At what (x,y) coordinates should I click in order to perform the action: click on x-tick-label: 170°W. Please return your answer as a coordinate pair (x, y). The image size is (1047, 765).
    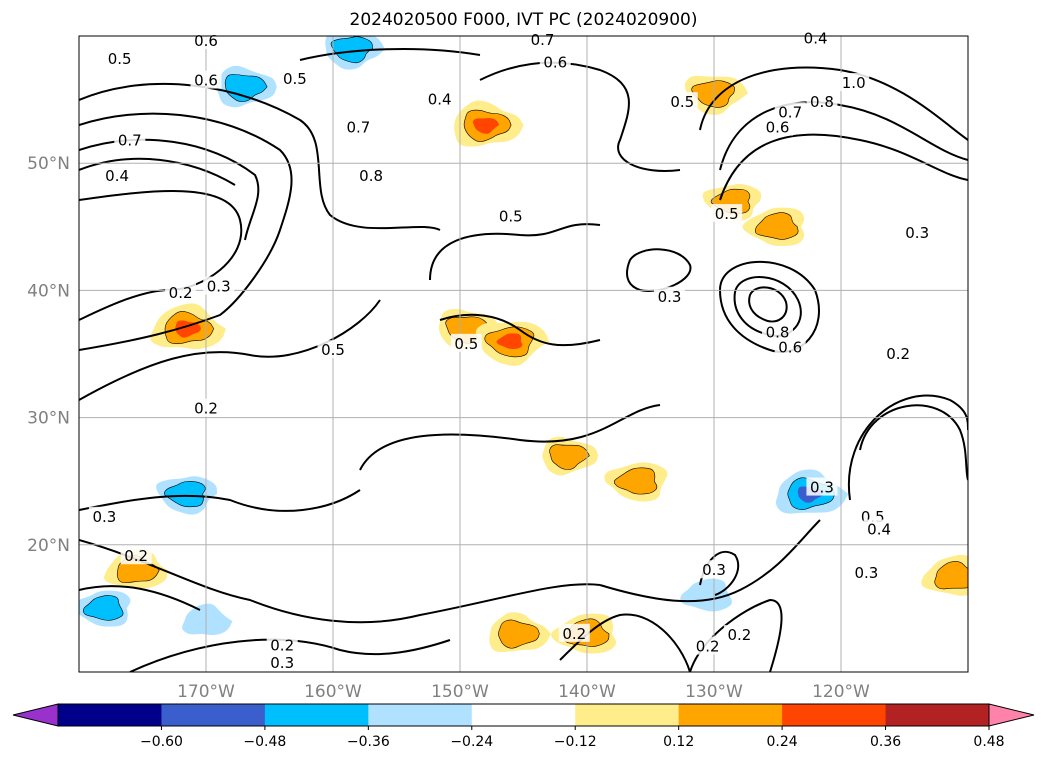
    Looking at the image, I should click on (206, 692).